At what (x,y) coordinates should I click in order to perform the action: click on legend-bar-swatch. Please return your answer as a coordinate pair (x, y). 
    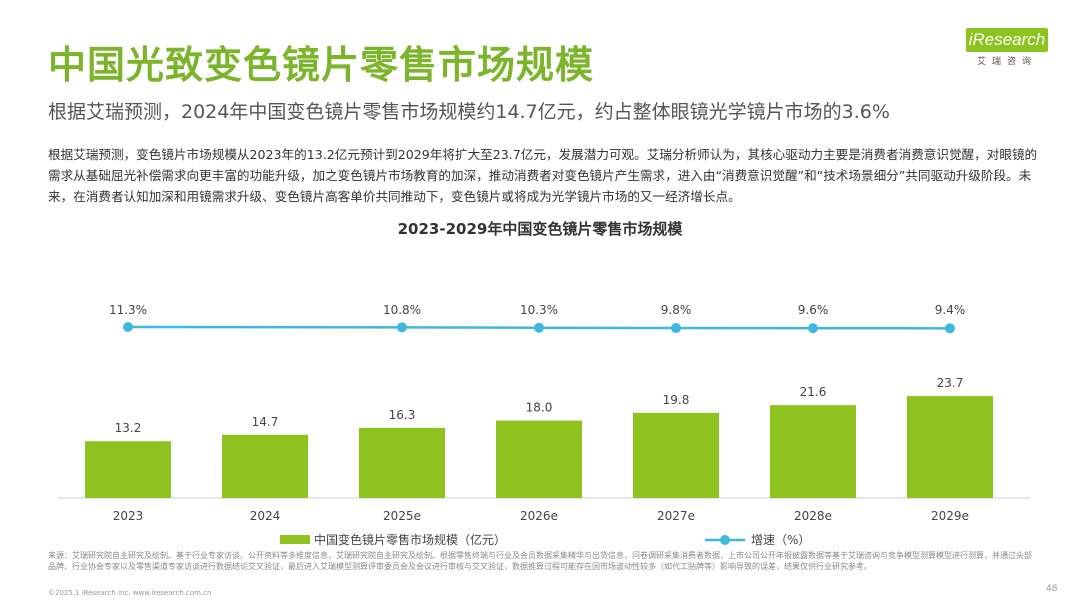
    Looking at the image, I should click on (295, 539).